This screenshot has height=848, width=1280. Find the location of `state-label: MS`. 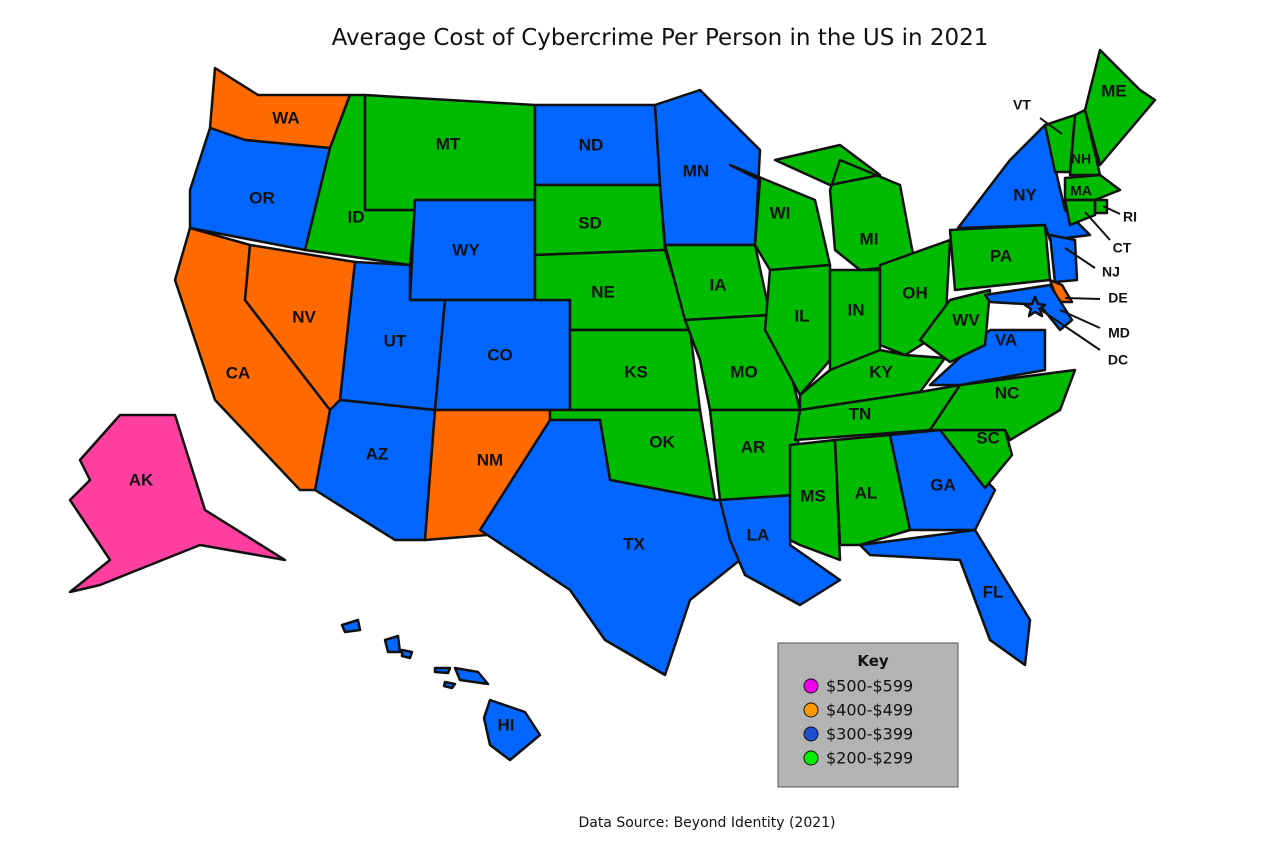

state-label: MS is located at coordinates (813, 495).